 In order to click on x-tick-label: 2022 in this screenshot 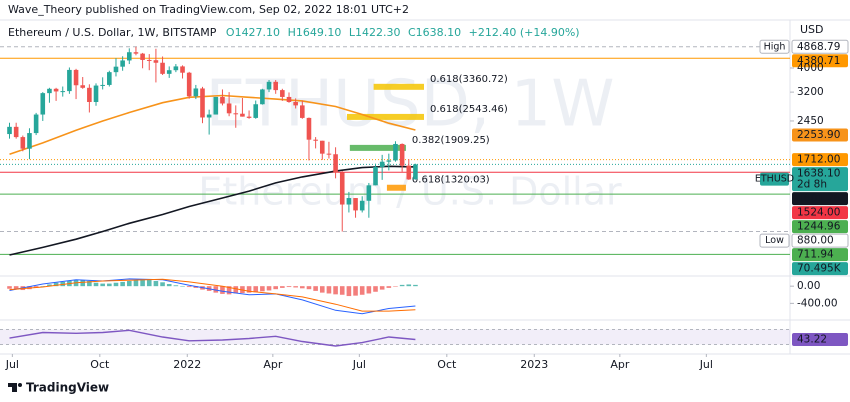, I will do `click(187, 364)`.